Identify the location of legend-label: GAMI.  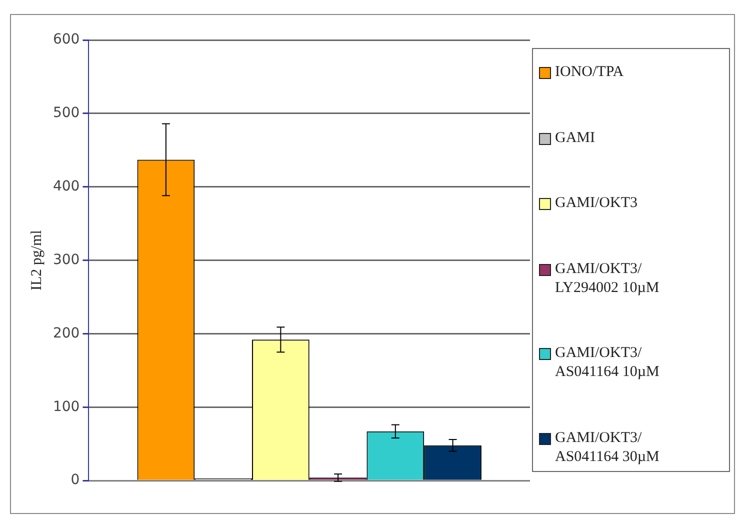
(575, 138).